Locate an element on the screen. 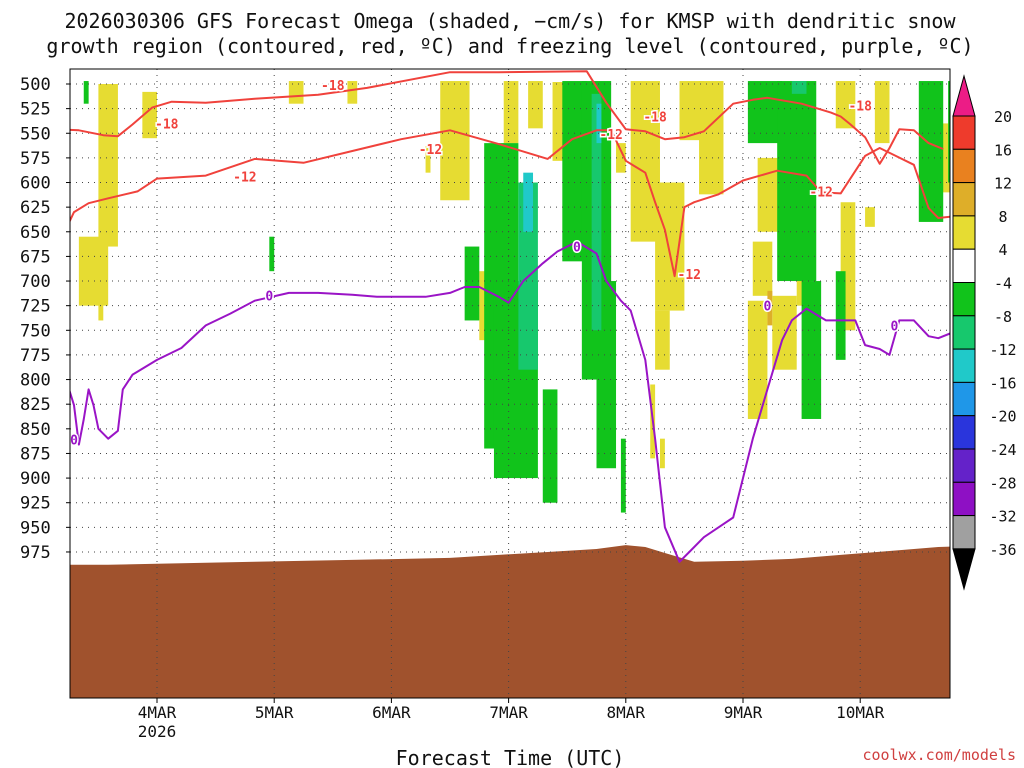 Image resolution: width=1024 pixels, height=768 pixels. colorbar-bottom-arrow is located at coordinates (964, 569).